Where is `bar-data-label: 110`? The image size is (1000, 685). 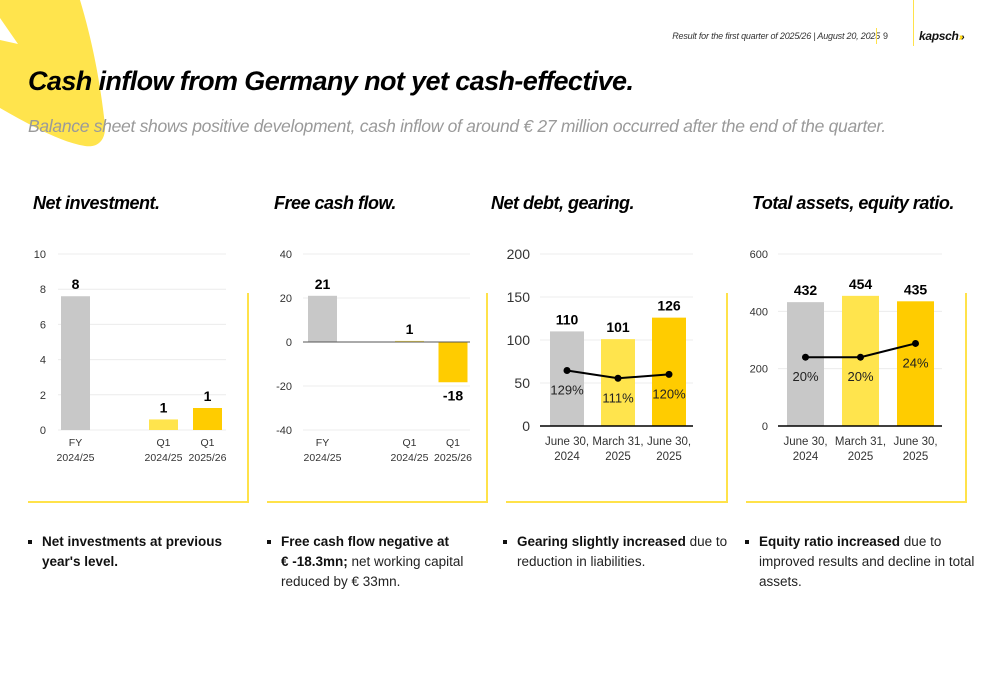
bar-data-label: 110 is located at coordinates (567, 319).